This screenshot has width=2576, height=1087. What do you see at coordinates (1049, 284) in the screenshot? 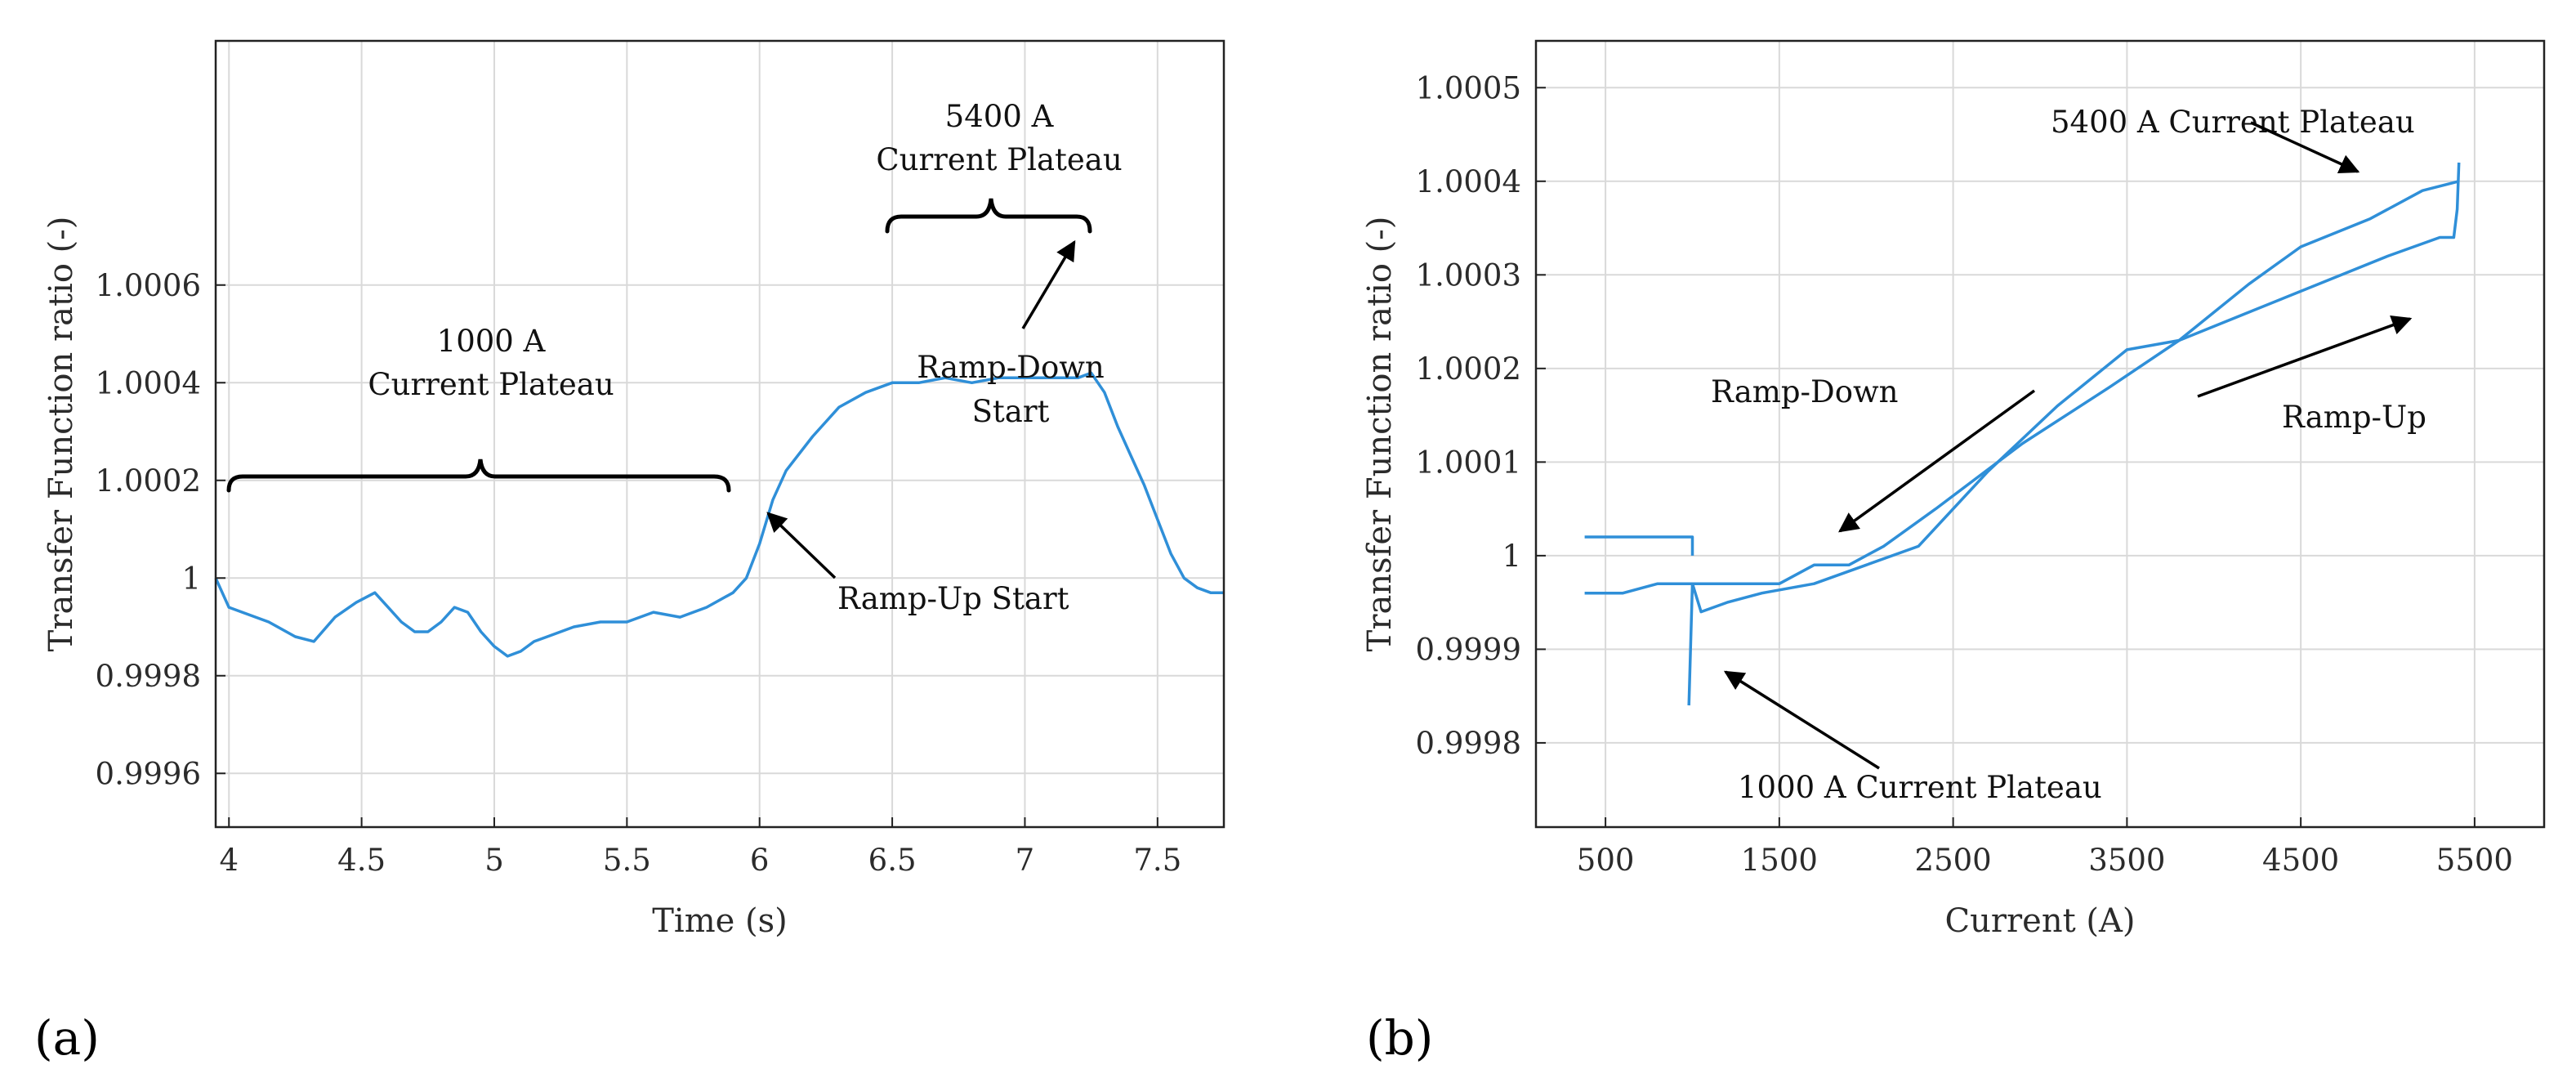
I see `arrow-rampdown` at bounding box center [1049, 284].